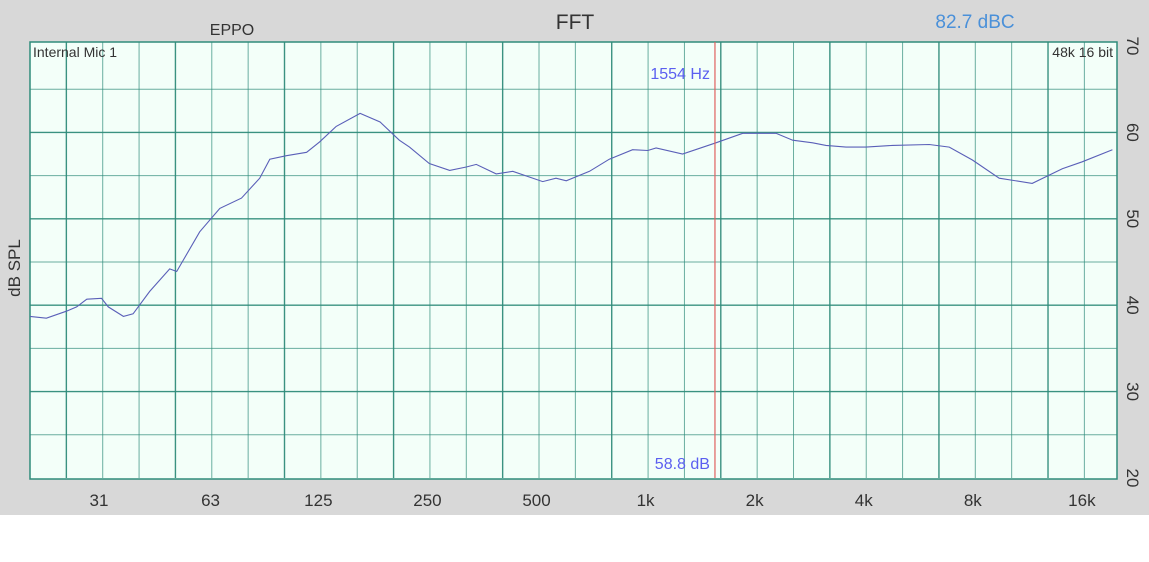 The width and height of the screenshot is (1149, 562). Describe the element at coordinates (1132, 46) in the screenshot. I see `y-tick-label: 70` at that location.